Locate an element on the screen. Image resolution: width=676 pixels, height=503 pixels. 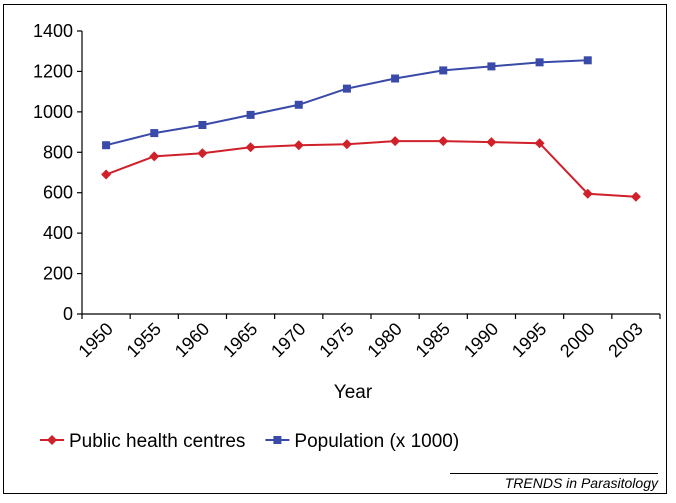
x-tick-label: 2003 is located at coordinates (625, 340).